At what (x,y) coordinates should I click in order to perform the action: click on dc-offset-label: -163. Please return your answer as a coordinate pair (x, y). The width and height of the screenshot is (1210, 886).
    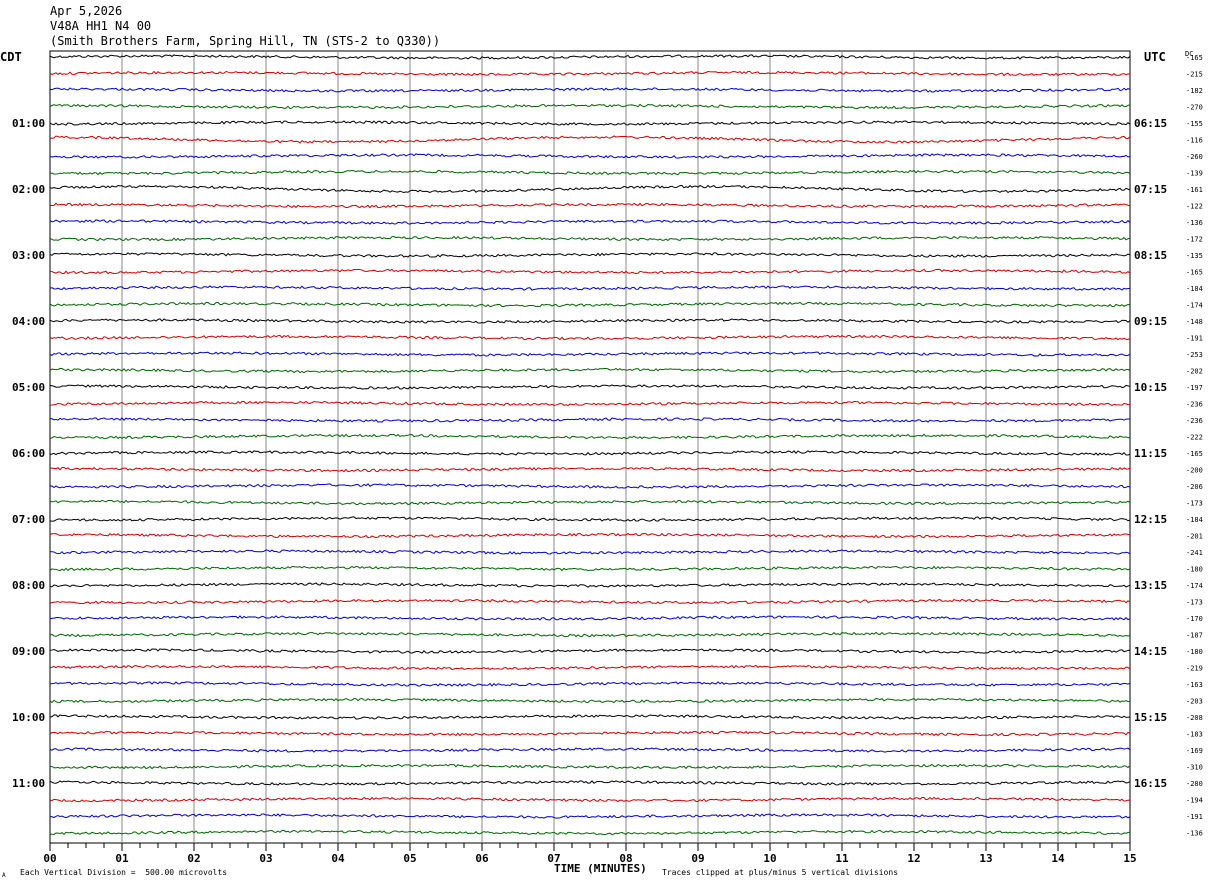
    Looking at the image, I should click on (1194, 685).